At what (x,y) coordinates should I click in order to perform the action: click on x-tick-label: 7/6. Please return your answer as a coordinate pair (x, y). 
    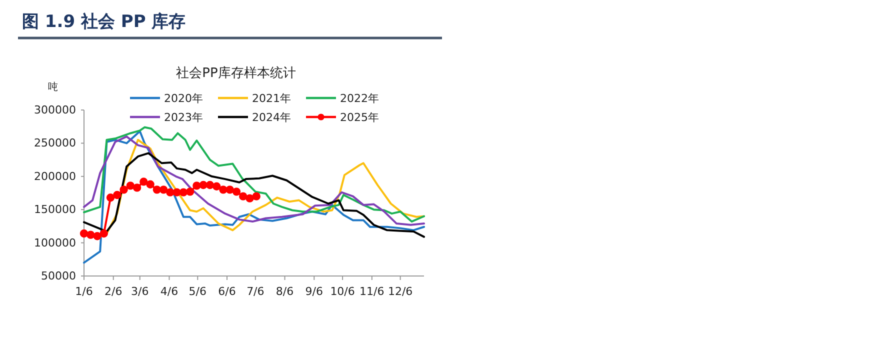
    Looking at the image, I should click on (255, 291).